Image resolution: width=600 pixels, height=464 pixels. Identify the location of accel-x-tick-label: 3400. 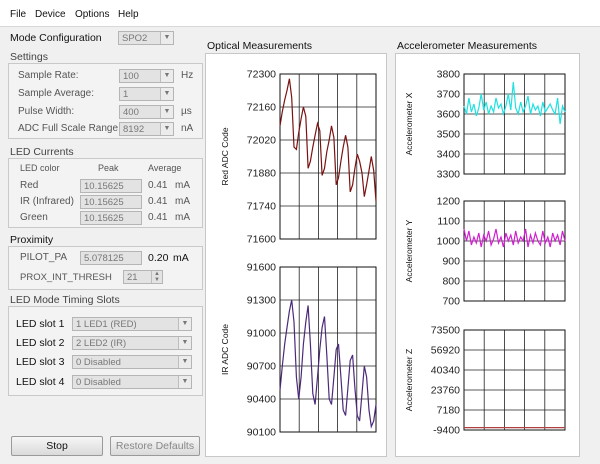
(449, 155).